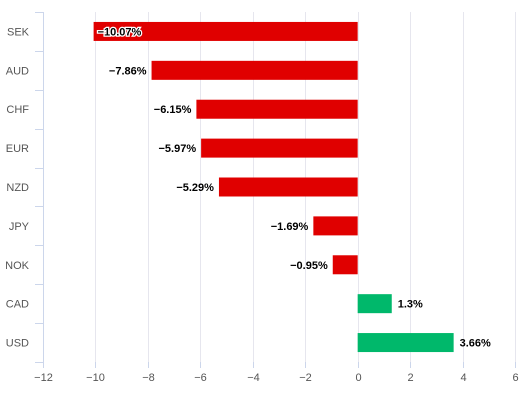 The height and width of the screenshot is (410, 531). Describe the element at coordinates (17, 344) in the screenshot. I see `category-label: USD` at that location.